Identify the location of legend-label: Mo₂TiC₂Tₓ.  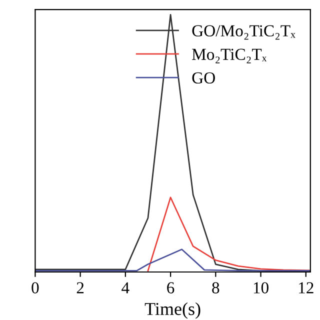
(229, 56).